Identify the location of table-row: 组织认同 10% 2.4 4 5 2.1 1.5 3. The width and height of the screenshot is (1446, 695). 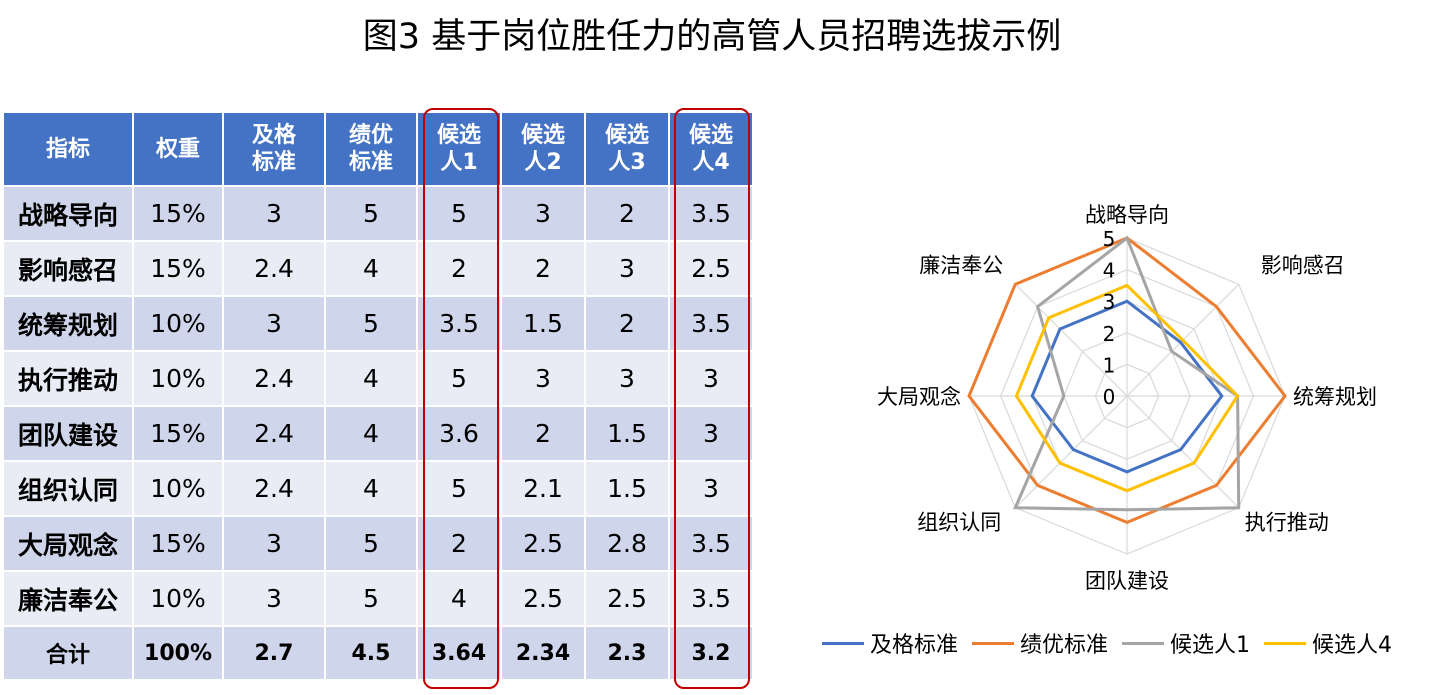
(378, 488).